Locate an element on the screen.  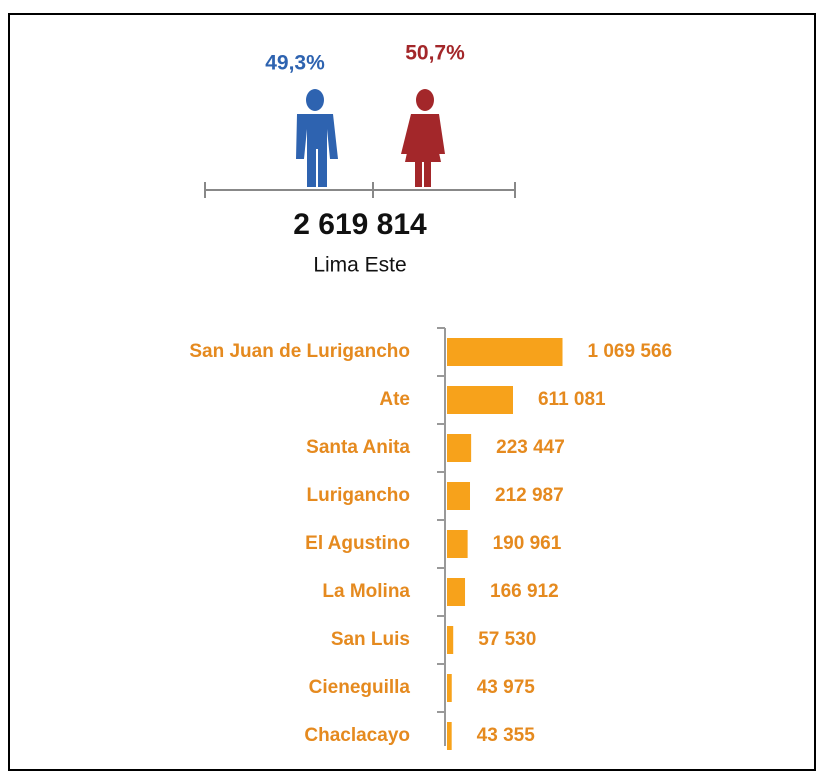
percent-label: 50,7% is located at coordinates (435, 53).